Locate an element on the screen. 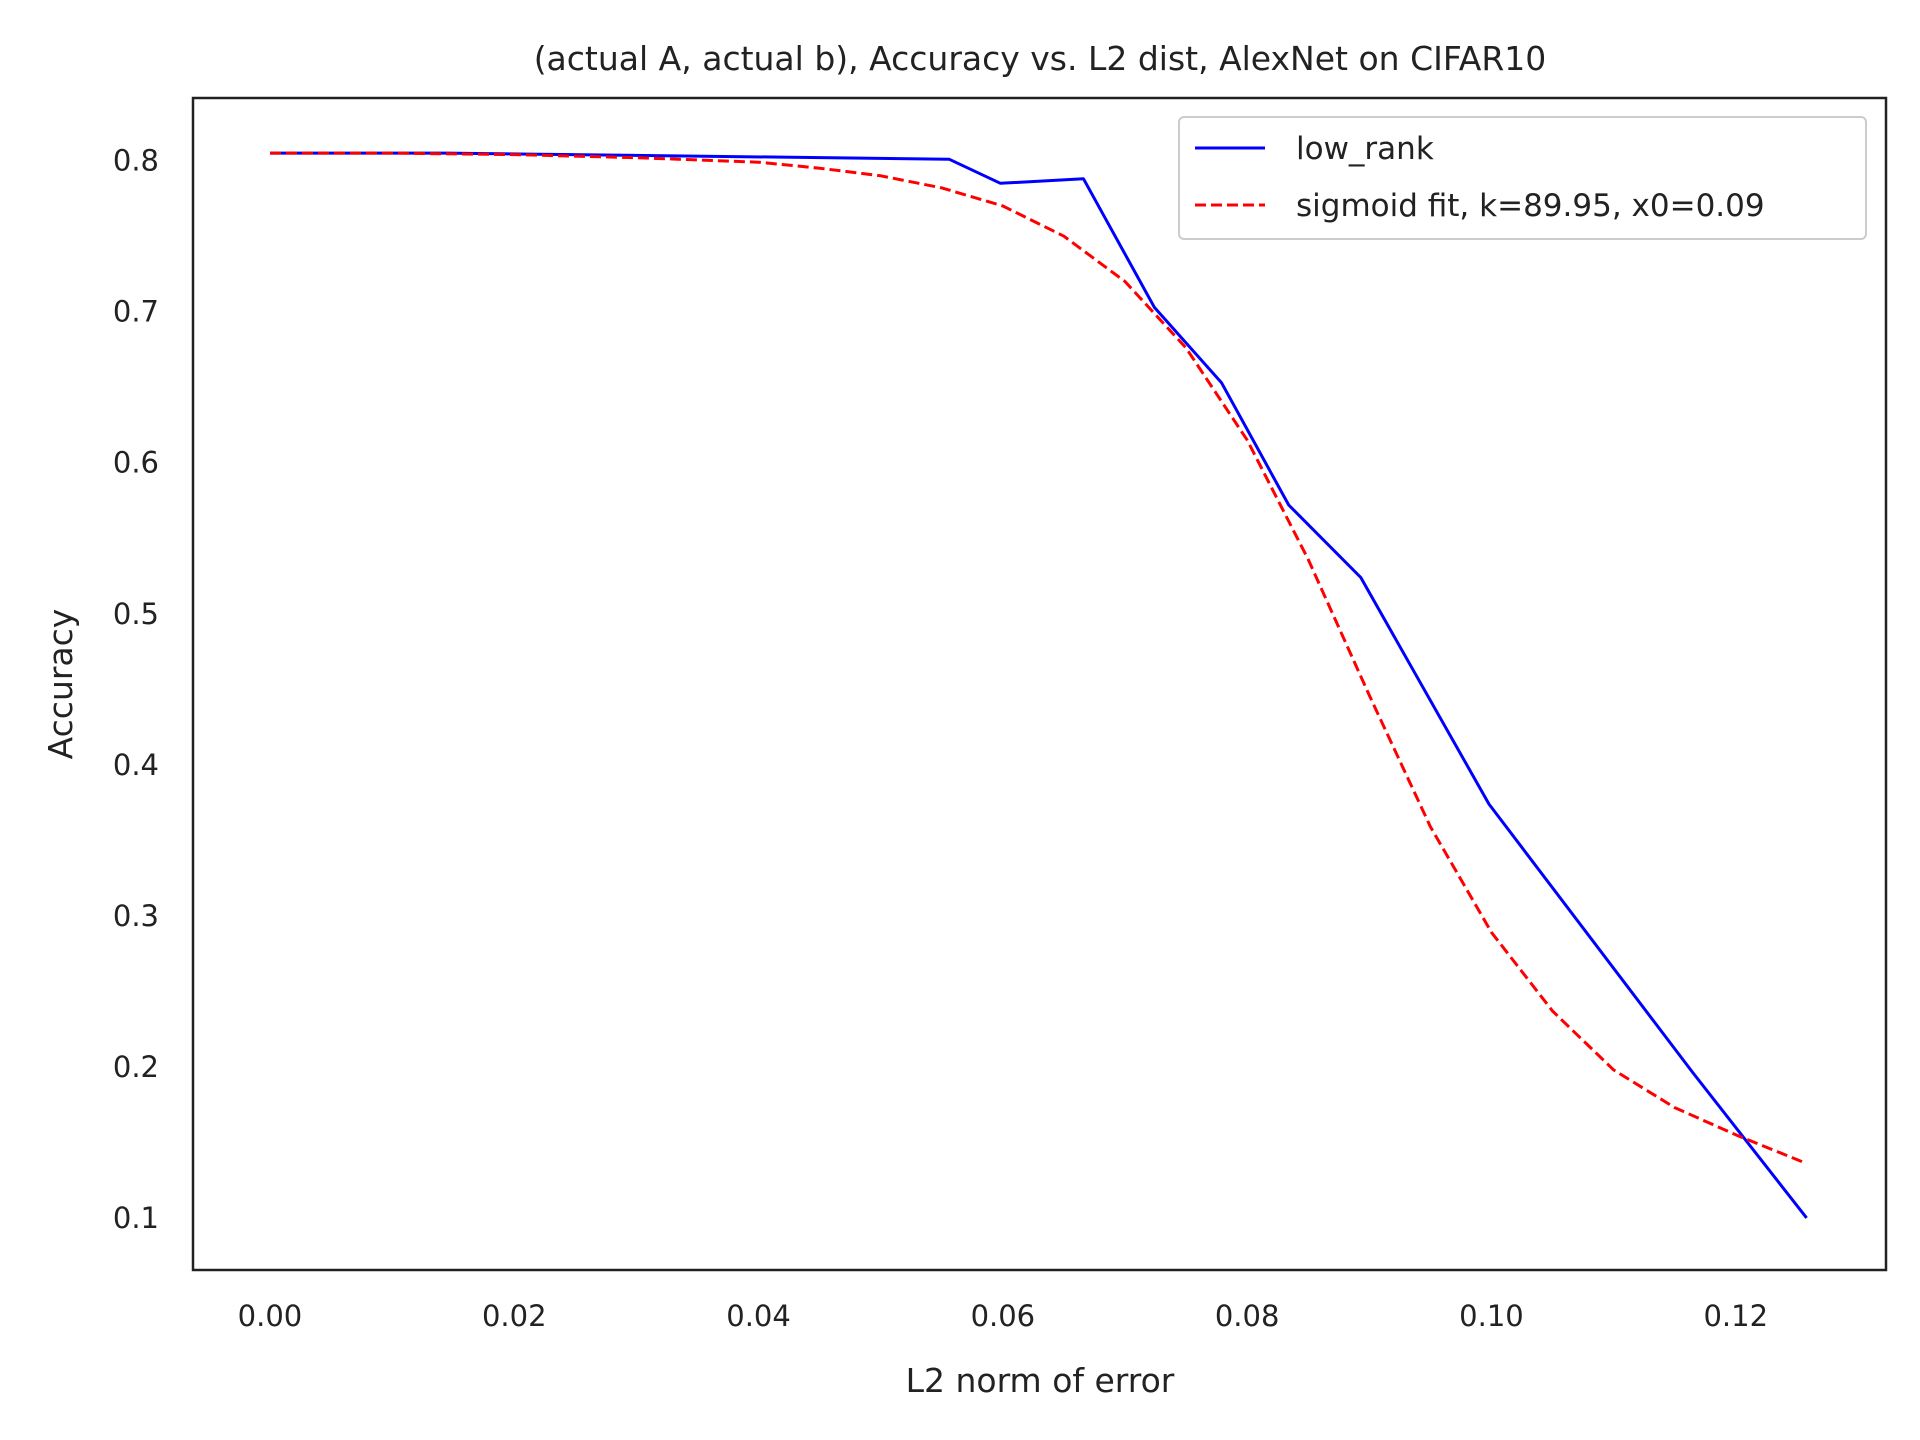 The width and height of the screenshot is (1920, 1440). y-tick-label: 0.7 is located at coordinates (136, 312).